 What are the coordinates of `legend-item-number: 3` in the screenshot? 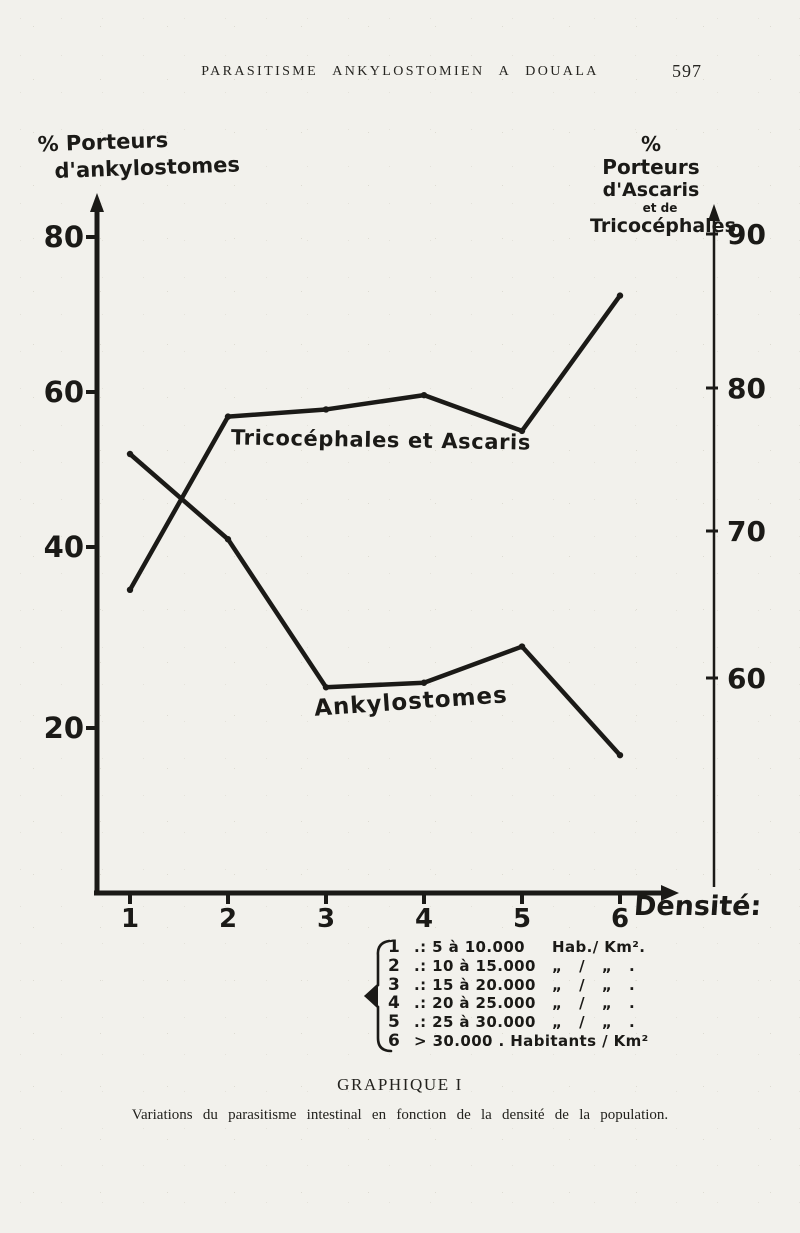 It's located at (394, 984).